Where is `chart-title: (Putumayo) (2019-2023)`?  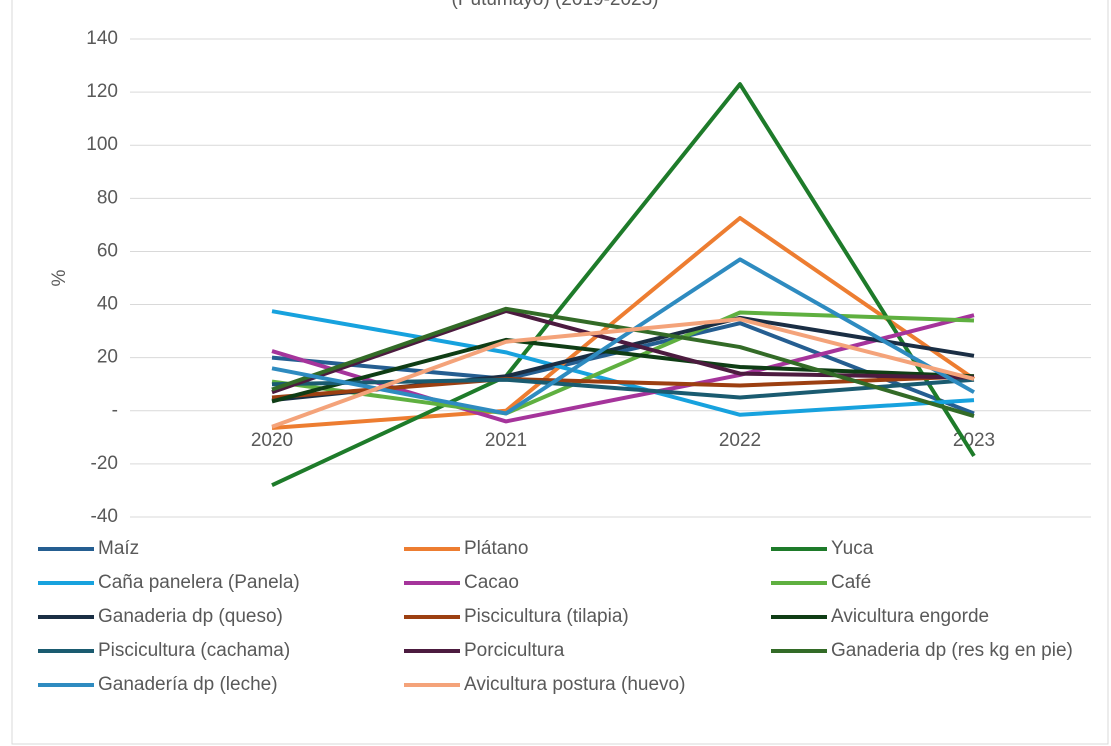
chart-title: (Putumayo) (2019-2023) is located at coordinates (555, 5).